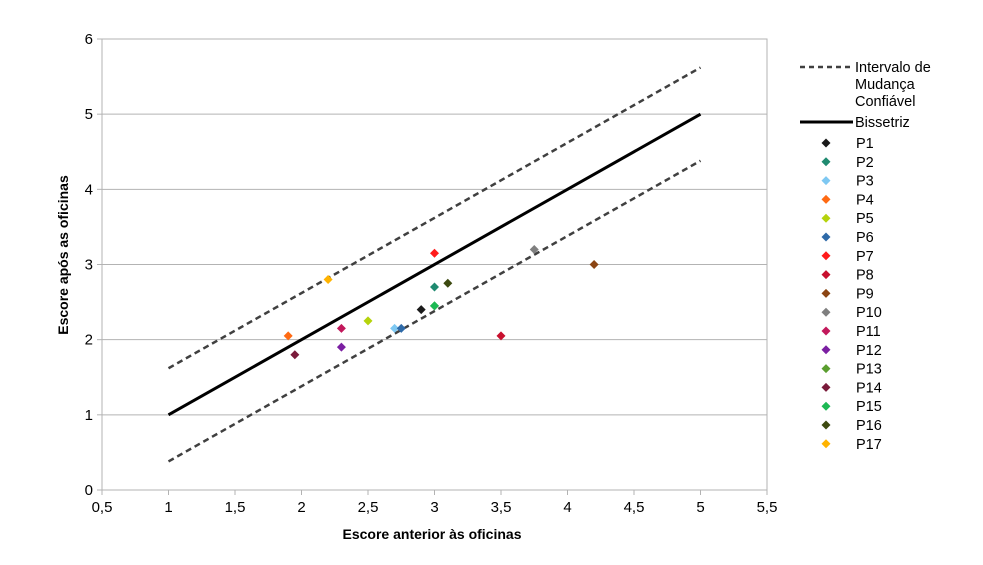  Describe the element at coordinates (826, 387) in the screenshot. I see `legend-marker-p14` at that location.